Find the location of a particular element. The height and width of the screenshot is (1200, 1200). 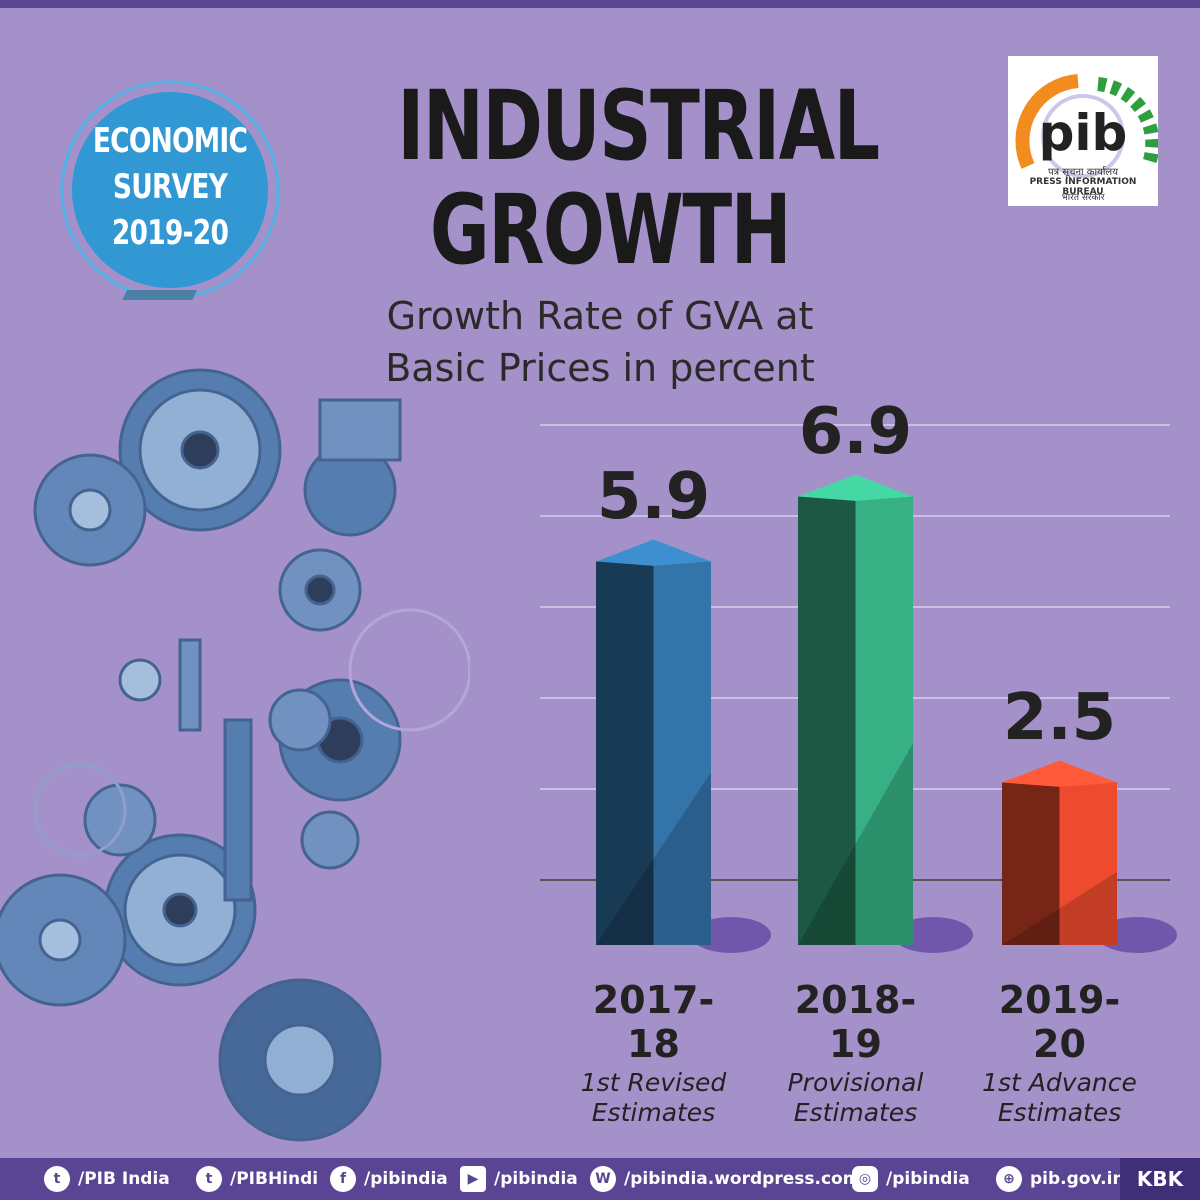

estimate-label: 1st Revised Estimates is located at coordinates (654, 1098).